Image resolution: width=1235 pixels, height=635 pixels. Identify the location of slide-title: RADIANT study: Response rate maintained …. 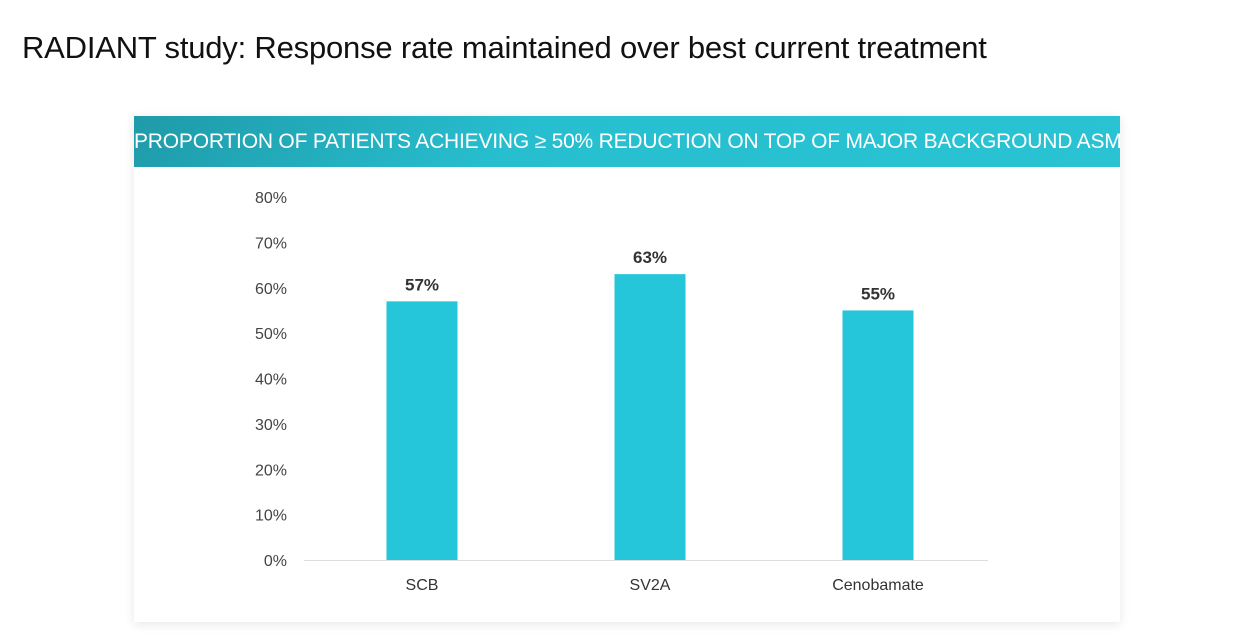
(504, 47).